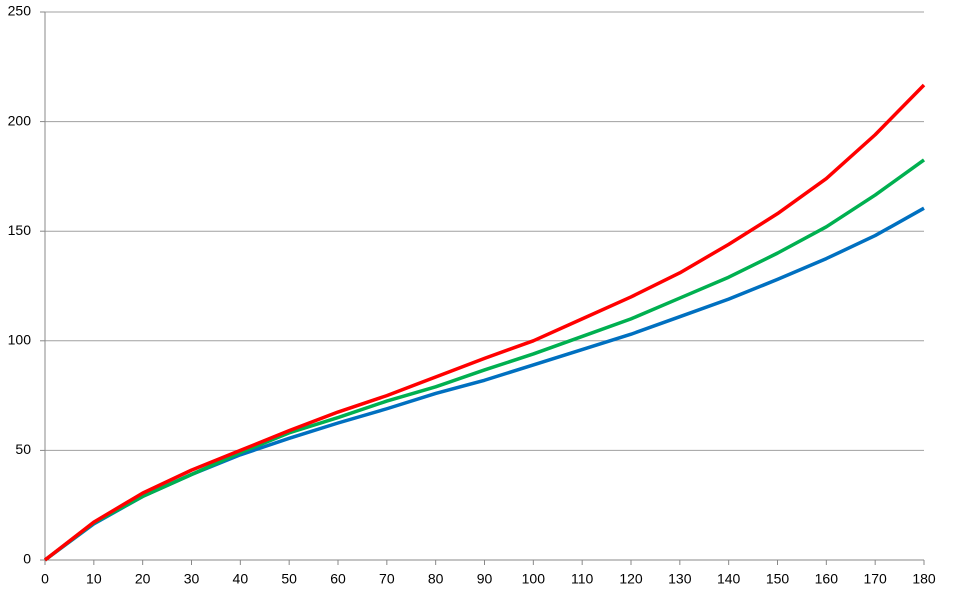 The image size is (955, 600). I want to click on y-tick-label: 100, so click(20, 340).